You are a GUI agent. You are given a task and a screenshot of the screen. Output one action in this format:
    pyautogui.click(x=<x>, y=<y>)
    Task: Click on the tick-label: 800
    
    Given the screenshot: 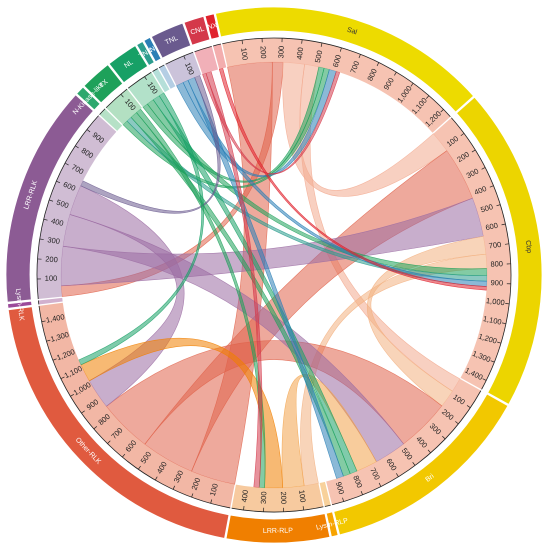 What is the action you would take?
    pyautogui.click(x=496, y=264)
    